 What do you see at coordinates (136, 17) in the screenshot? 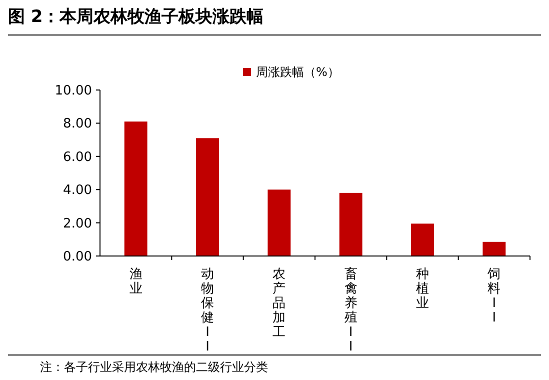
I see `chart-title: 图 2：本周农林牧渔子板块涨跌幅` at bounding box center [136, 17].